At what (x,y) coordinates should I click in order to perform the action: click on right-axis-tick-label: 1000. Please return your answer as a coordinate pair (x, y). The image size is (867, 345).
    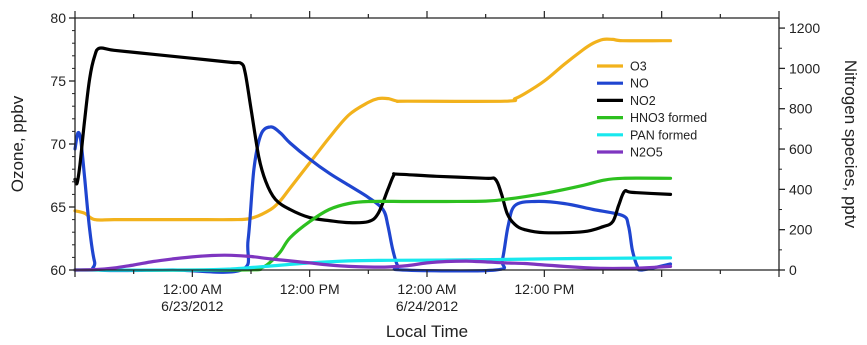
    Looking at the image, I should click on (804, 68).